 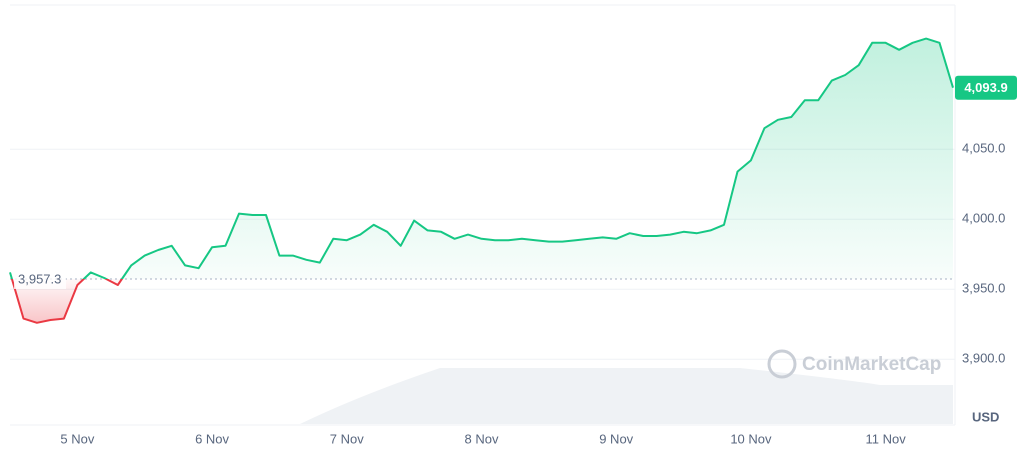 I want to click on unit-label: USD, so click(x=985, y=416).